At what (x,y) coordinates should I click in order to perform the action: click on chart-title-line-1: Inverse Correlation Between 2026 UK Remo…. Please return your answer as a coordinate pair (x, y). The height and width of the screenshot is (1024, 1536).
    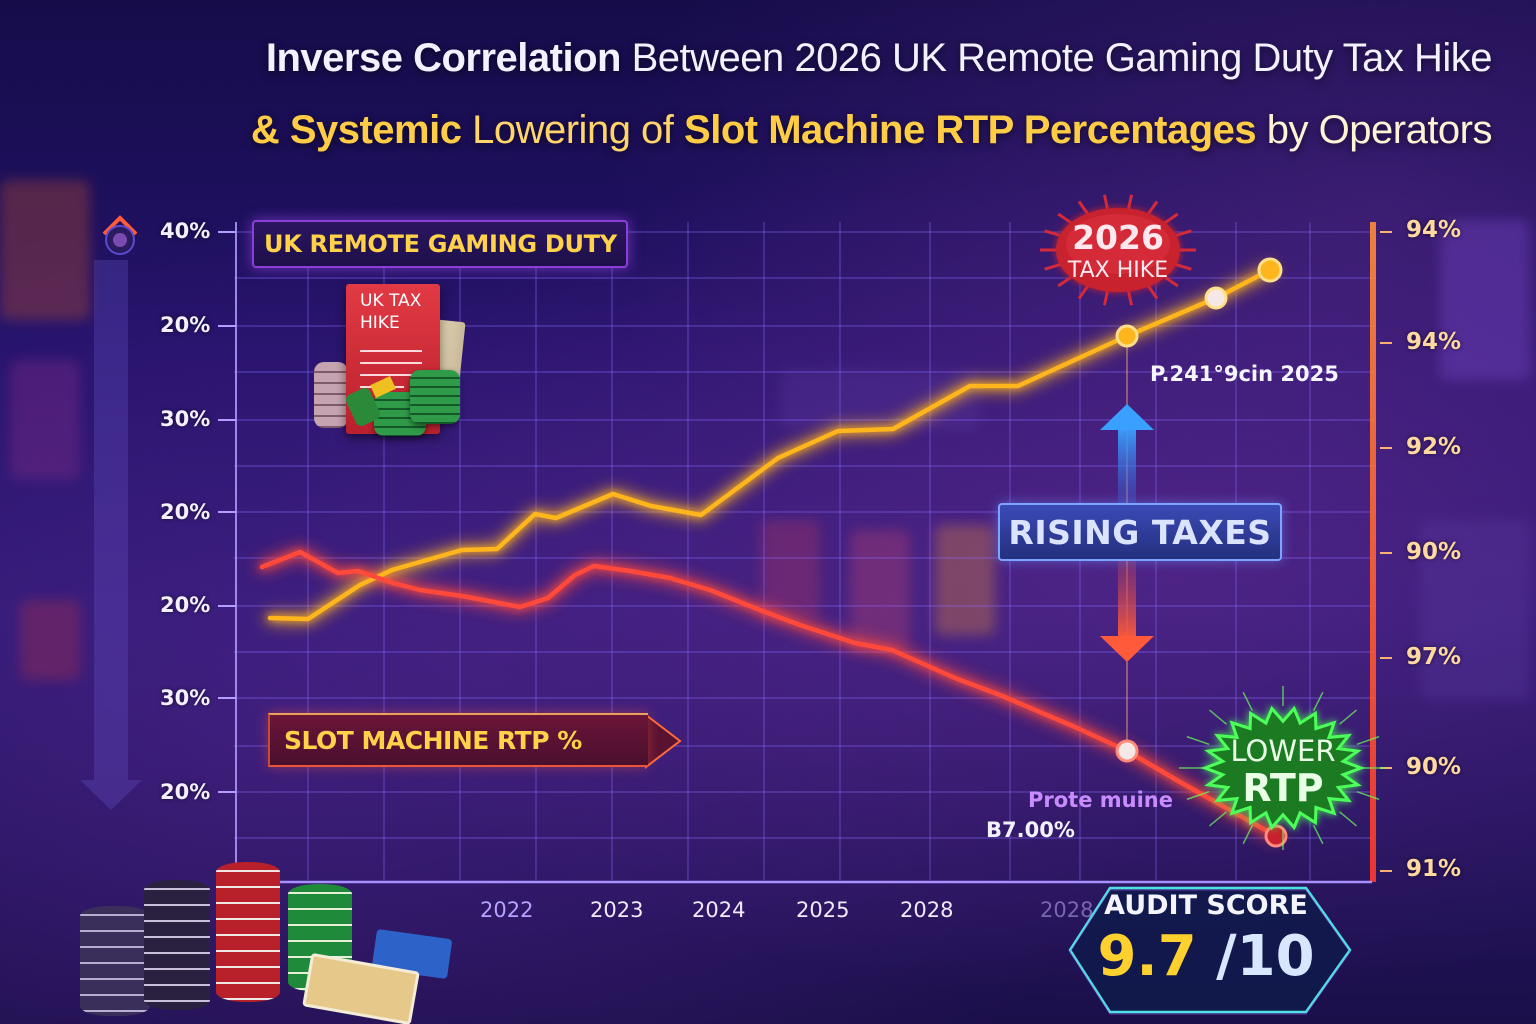
    Looking at the image, I should click on (879, 58).